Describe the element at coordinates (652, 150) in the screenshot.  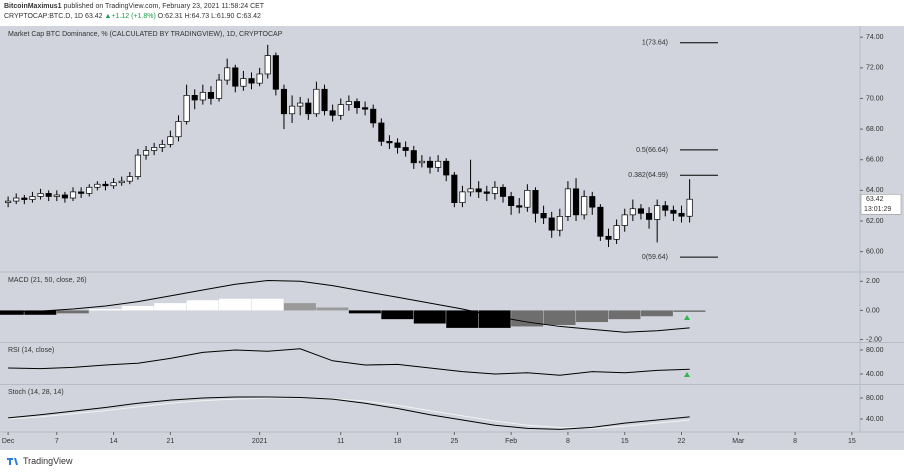
I see `fib-label: 0.5(66.64)` at that location.